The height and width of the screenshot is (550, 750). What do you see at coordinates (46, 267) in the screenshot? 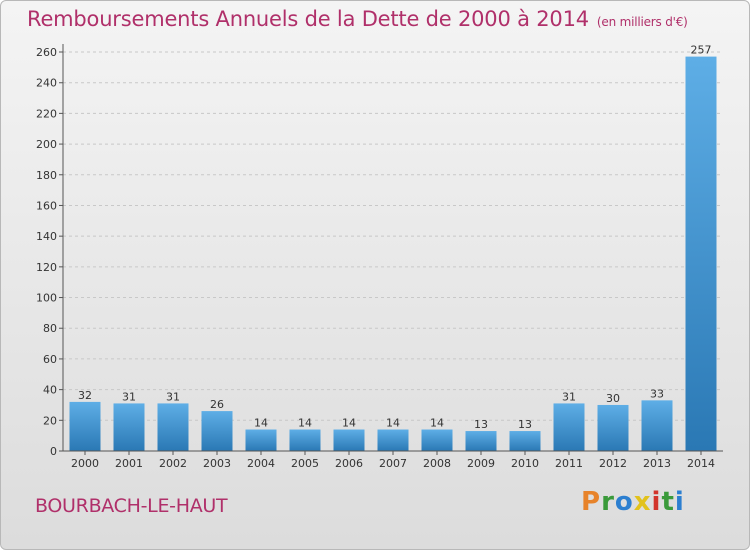
I see `y-tick-label: 120` at bounding box center [46, 267].